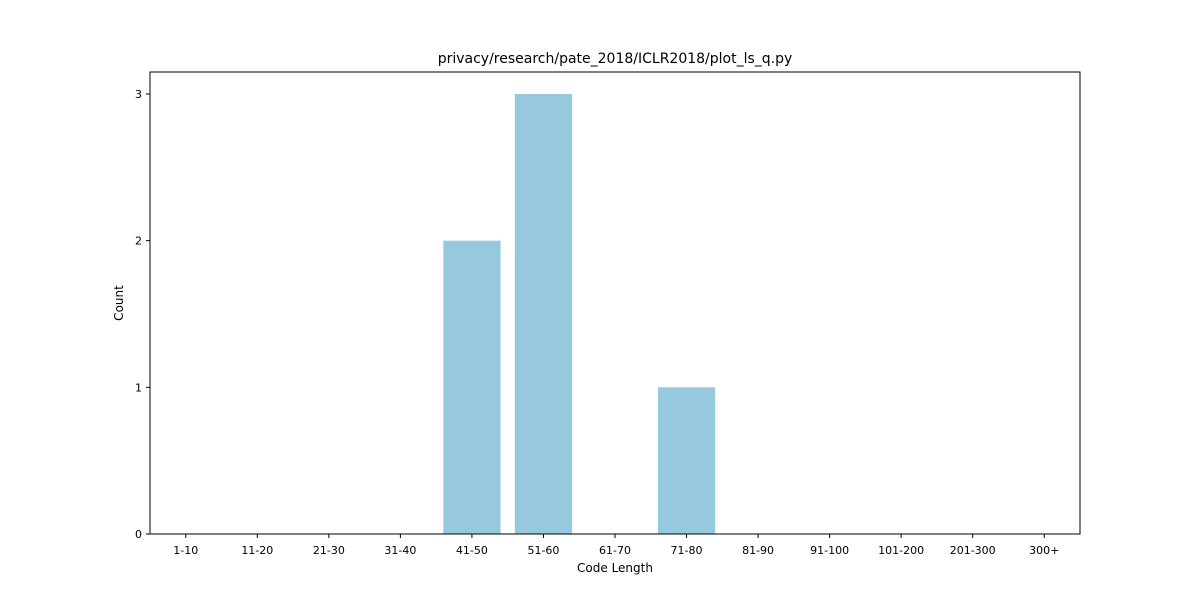 The width and height of the screenshot is (1200, 604). Describe the element at coordinates (615, 568) in the screenshot. I see `x-axis-label: Code Length` at that location.